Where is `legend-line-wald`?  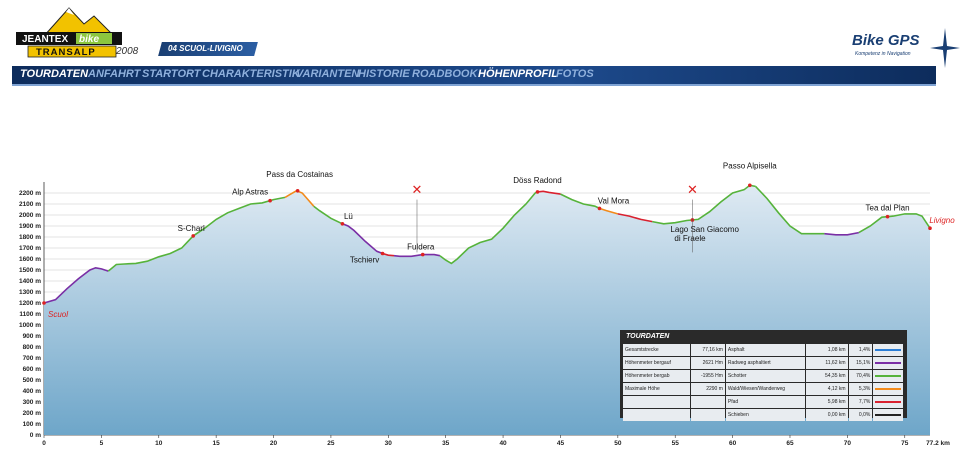 legend-line-wald is located at coordinates (888, 389).